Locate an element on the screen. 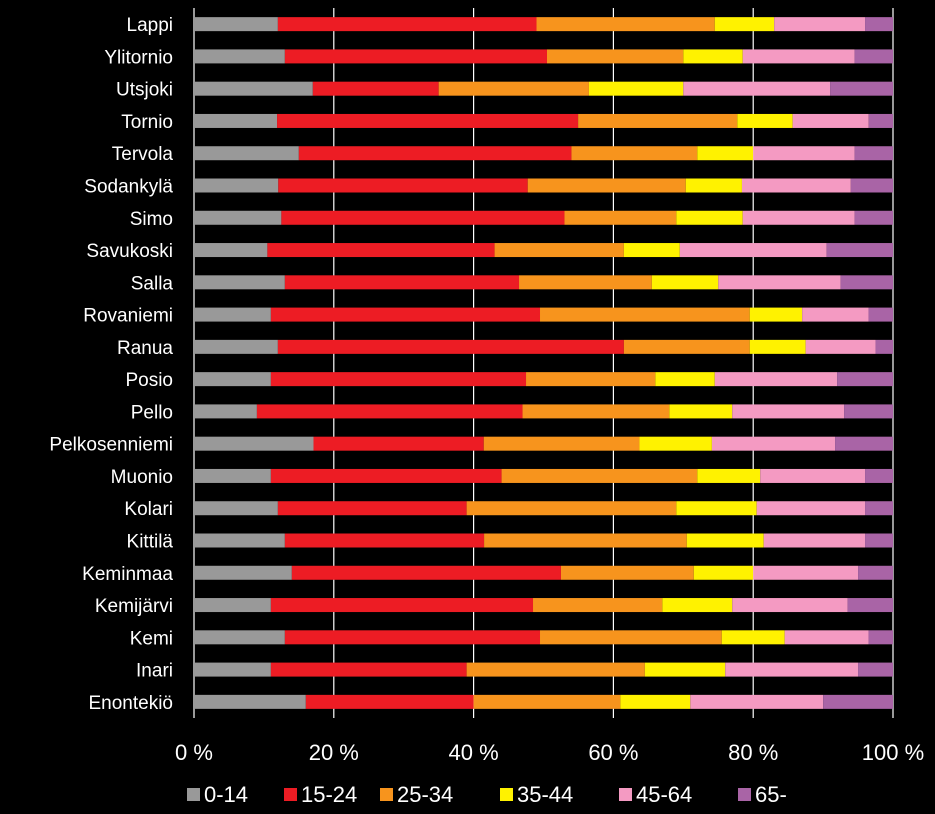 This screenshot has height=814, width=935. category-label: Savukoski is located at coordinates (129, 251).